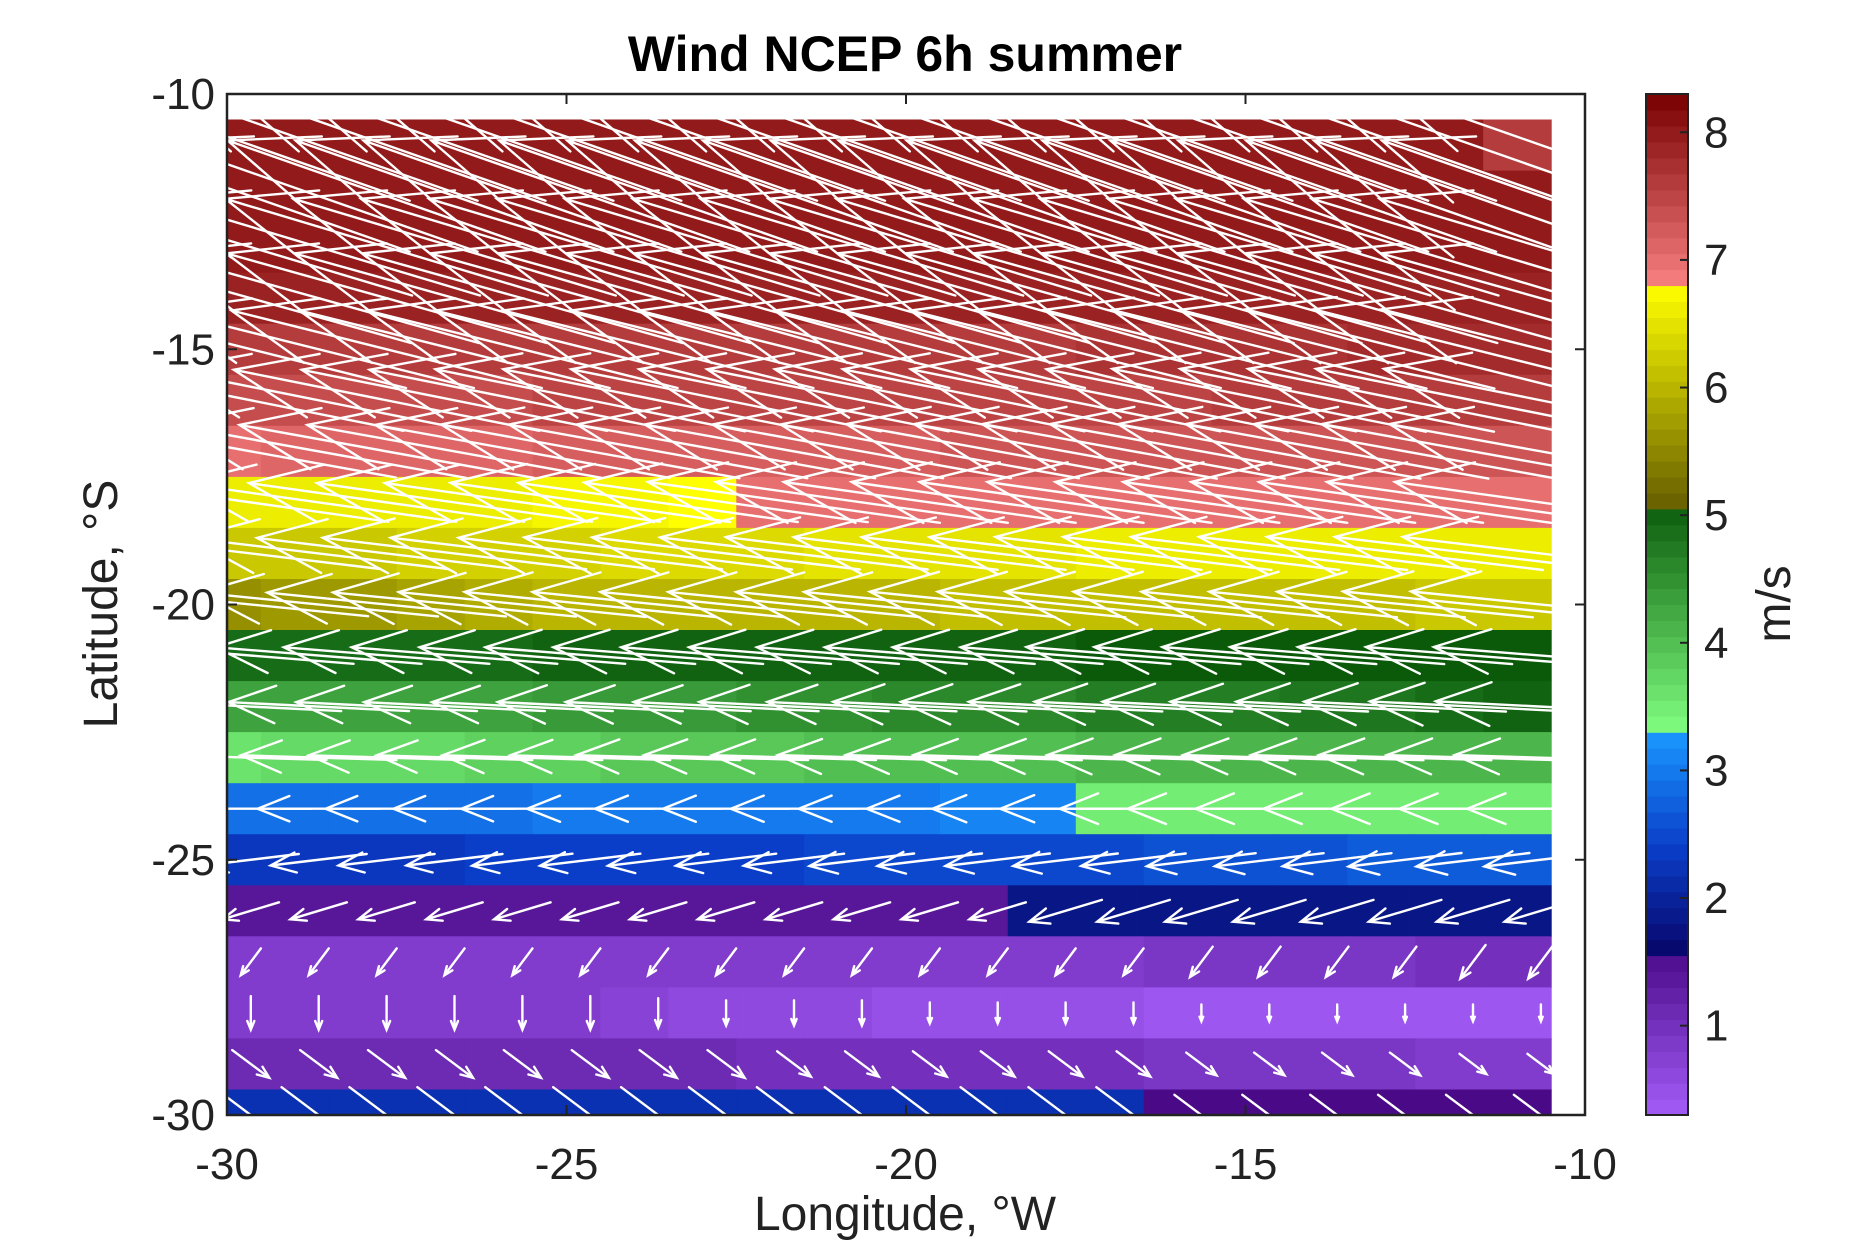 This screenshot has width=1875, height=1250. Describe the element at coordinates (1246, 1164) in the screenshot. I see `x-tick-label: -15` at that location.